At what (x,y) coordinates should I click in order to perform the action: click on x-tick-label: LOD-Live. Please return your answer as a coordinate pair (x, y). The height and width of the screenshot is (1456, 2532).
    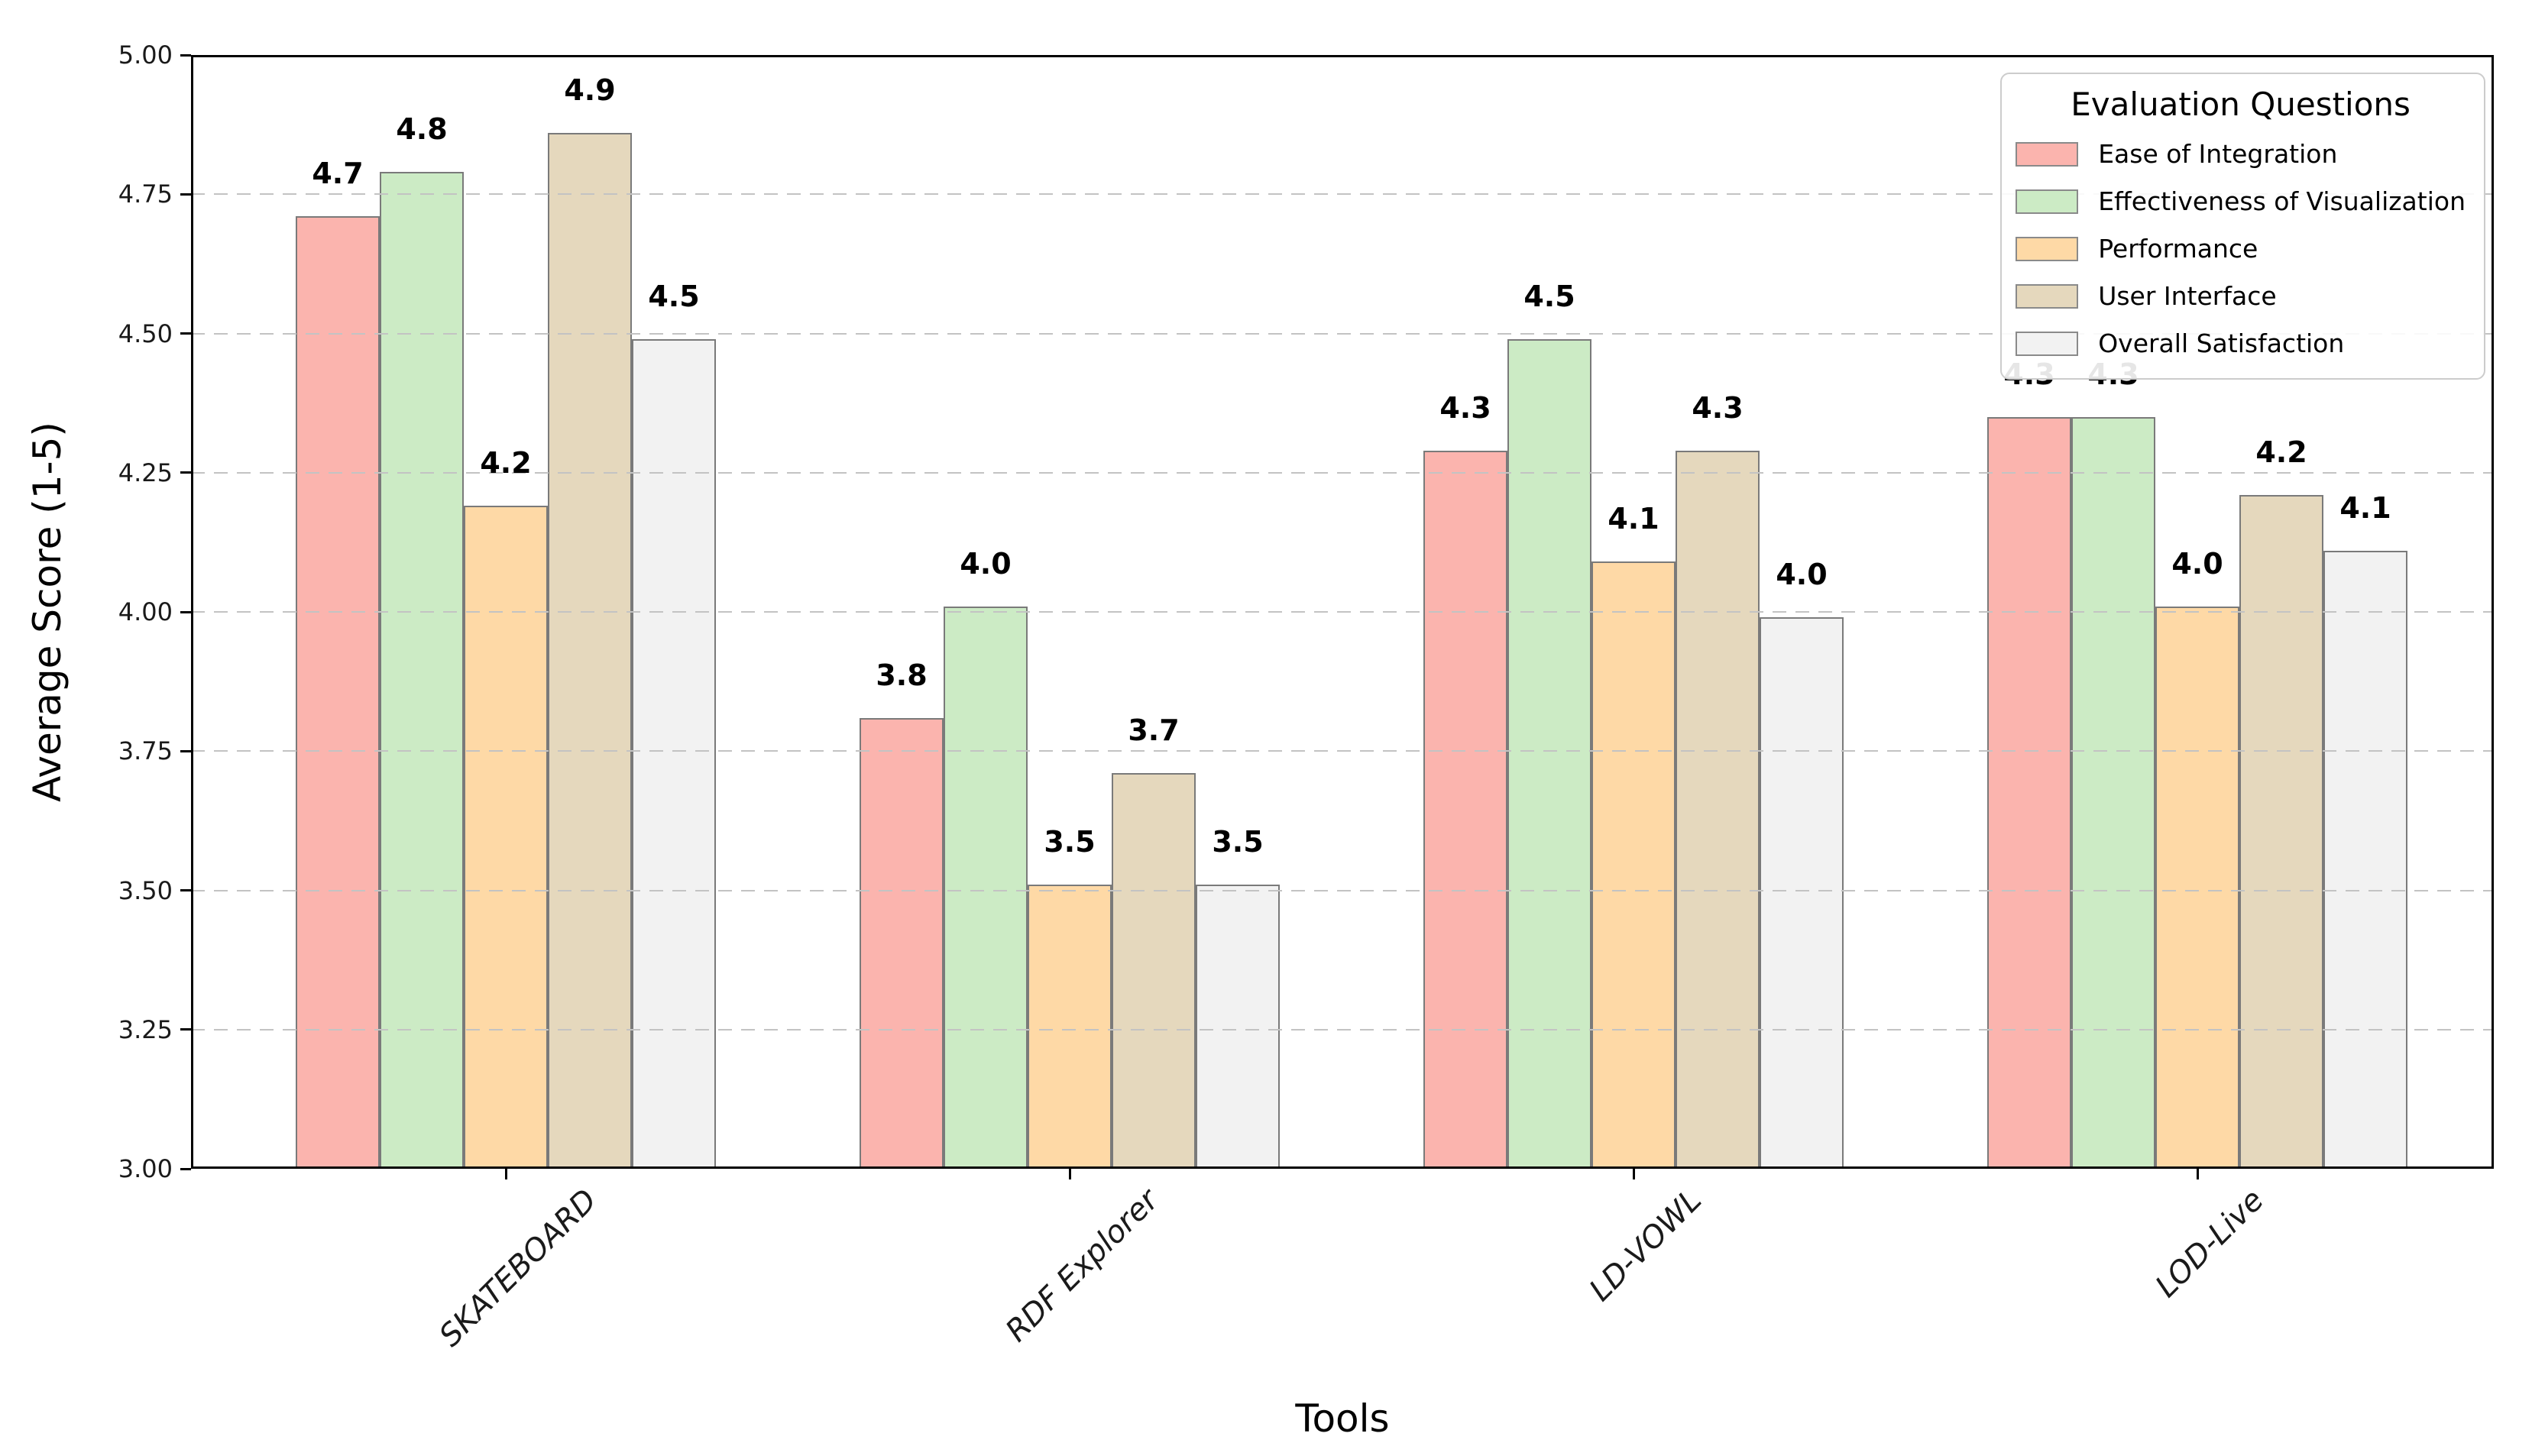
    Looking at the image, I should click on (2209, 1244).